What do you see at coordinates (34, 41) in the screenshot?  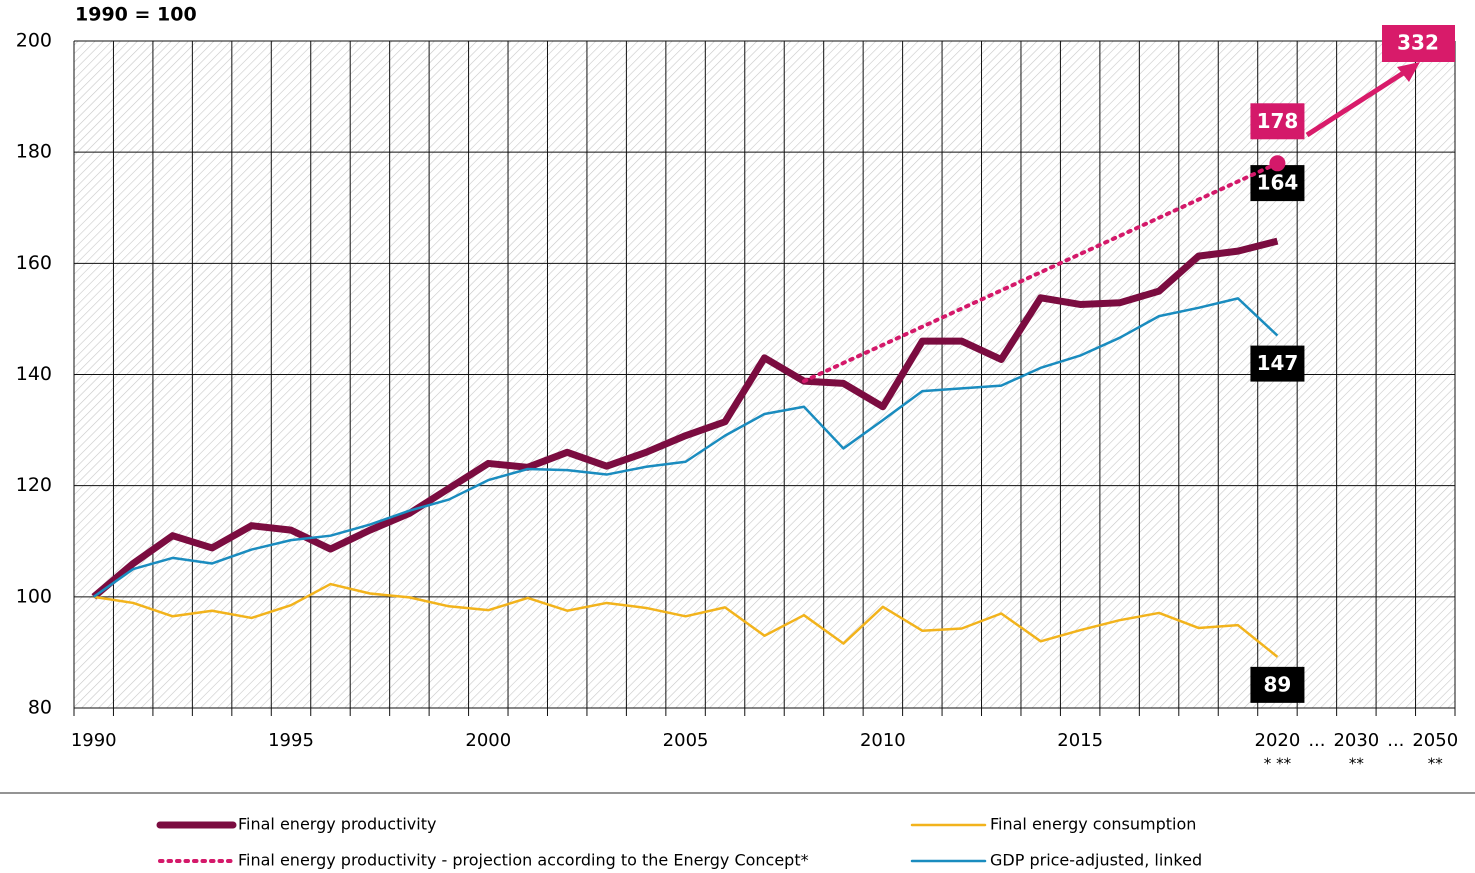 I see `y-tick-label: 200` at bounding box center [34, 41].